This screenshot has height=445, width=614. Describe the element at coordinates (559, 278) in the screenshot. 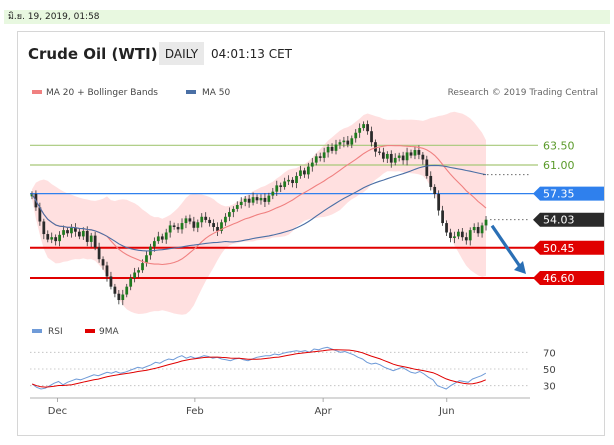

I see `level-label-46.60: 46.60` at that location.